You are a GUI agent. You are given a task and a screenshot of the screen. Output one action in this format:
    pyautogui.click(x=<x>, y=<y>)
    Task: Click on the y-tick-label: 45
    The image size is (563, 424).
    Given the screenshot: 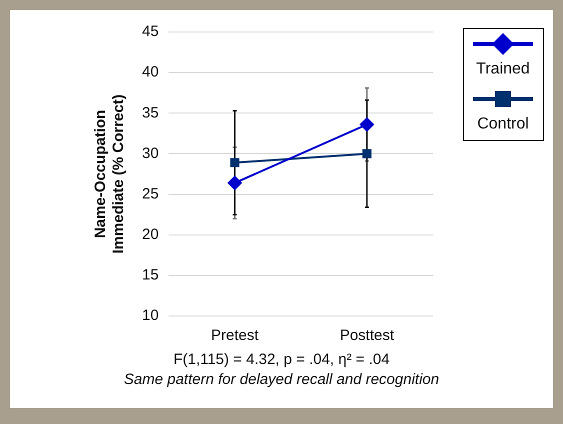 What is the action you would take?
    pyautogui.click(x=150, y=31)
    